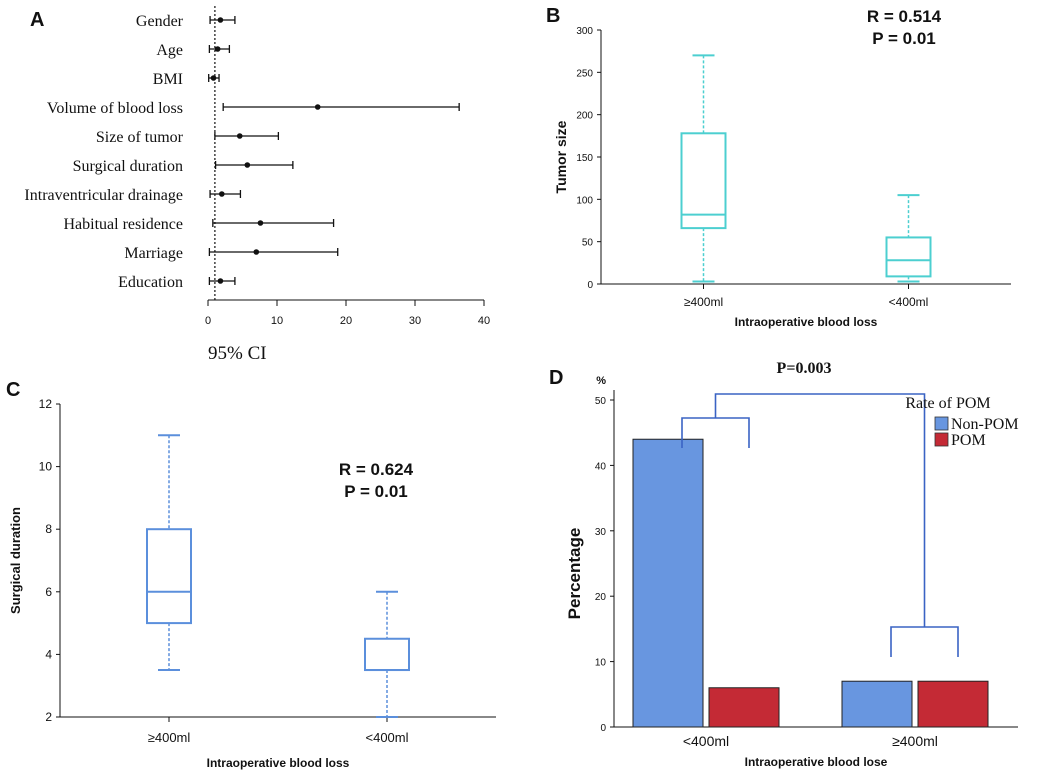  Describe the element at coordinates (48, 654) in the screenshot. I see `y-tick-label: 4` at that location.